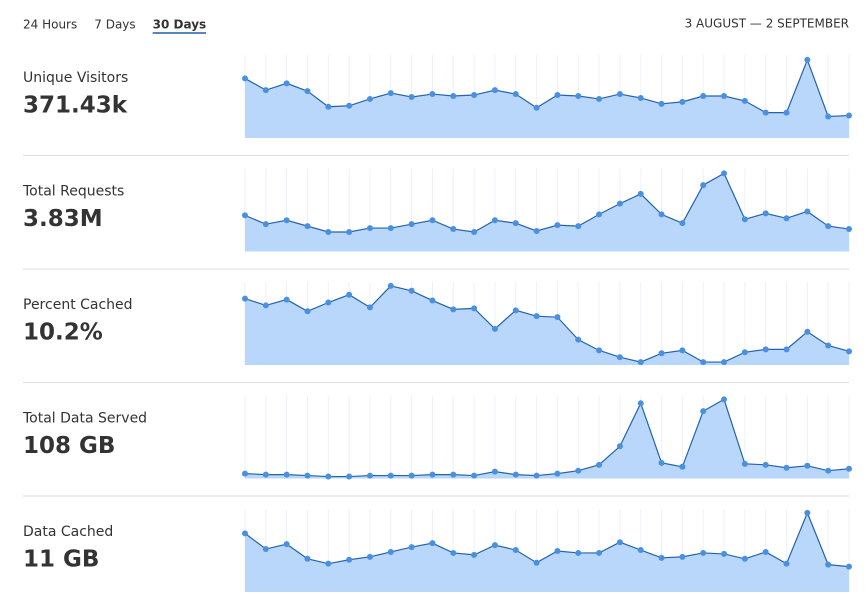 The height and width of the screenshot is (602, 867). I want to click on metric-label: Total Data Served, so click(84, 419).